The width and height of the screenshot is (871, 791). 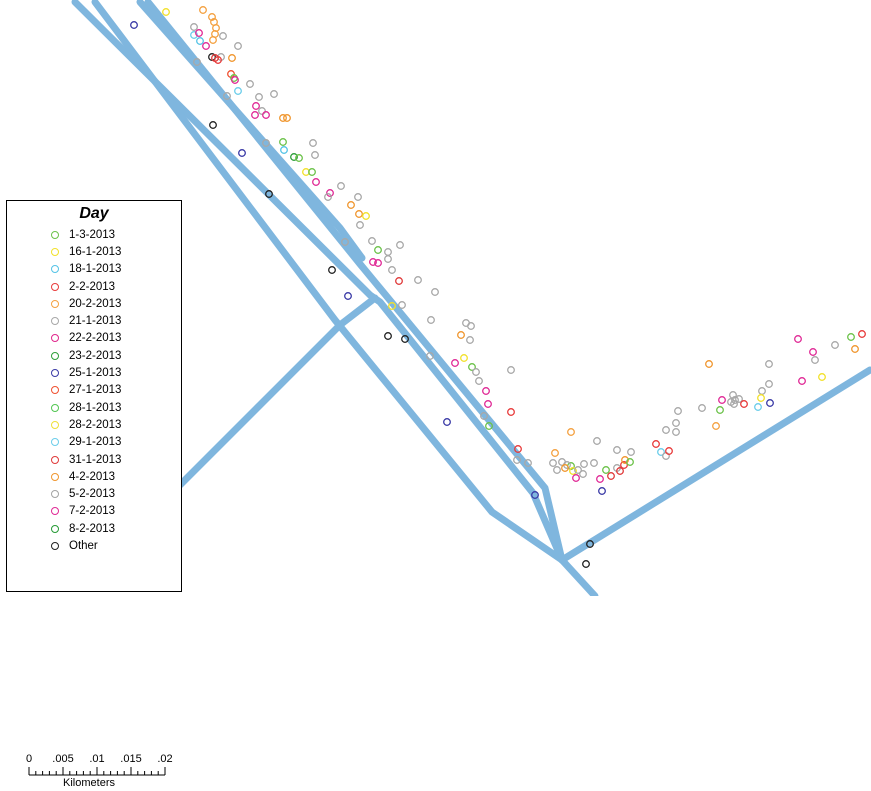 What do you see at coordinates (86, 338) in the screenshot?
I see `legend-item: 22-2-2013` at bounding box center [86, 338].